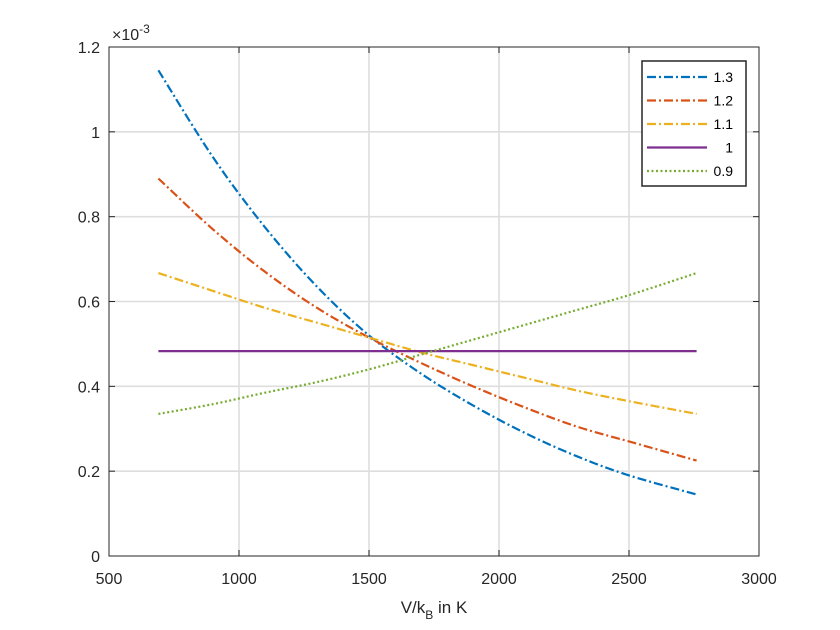 The height and width of the screenshot is (630, 840). I want to click on axis-exponent-label: ×10⁻³, so click(131, 33).